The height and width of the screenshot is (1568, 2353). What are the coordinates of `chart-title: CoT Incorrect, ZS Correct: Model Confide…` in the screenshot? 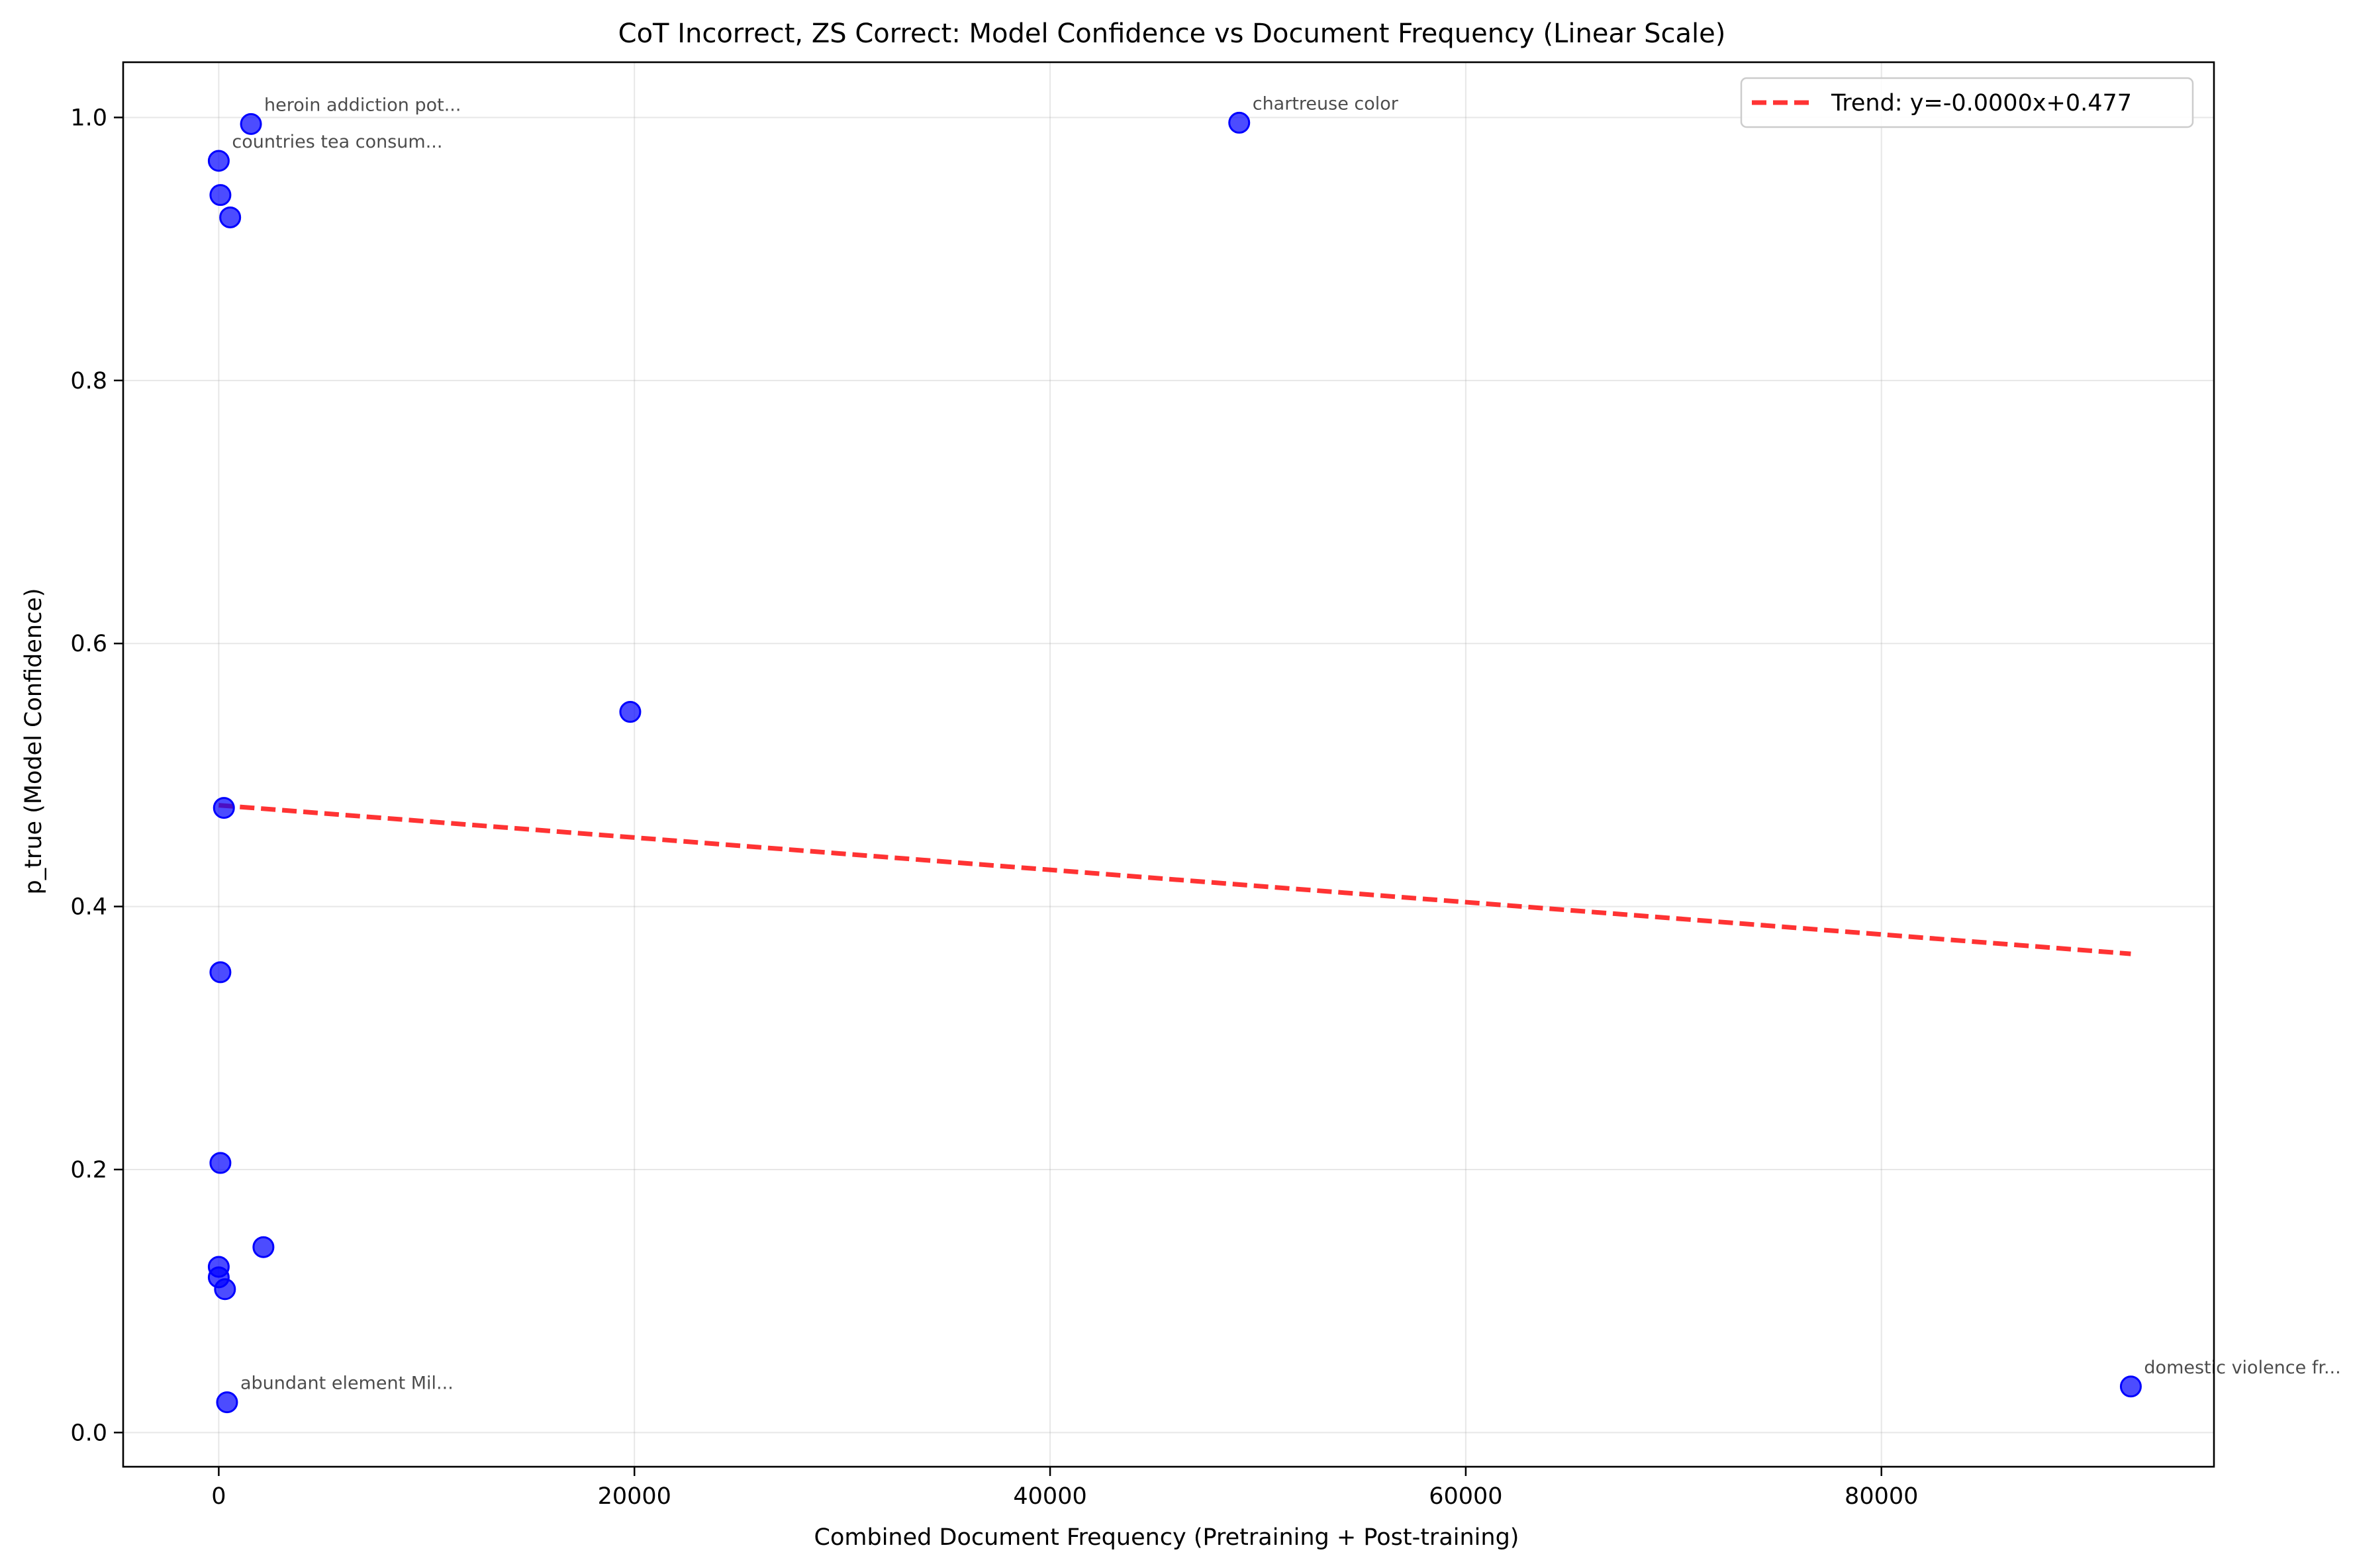 It's located at (1172, 34).